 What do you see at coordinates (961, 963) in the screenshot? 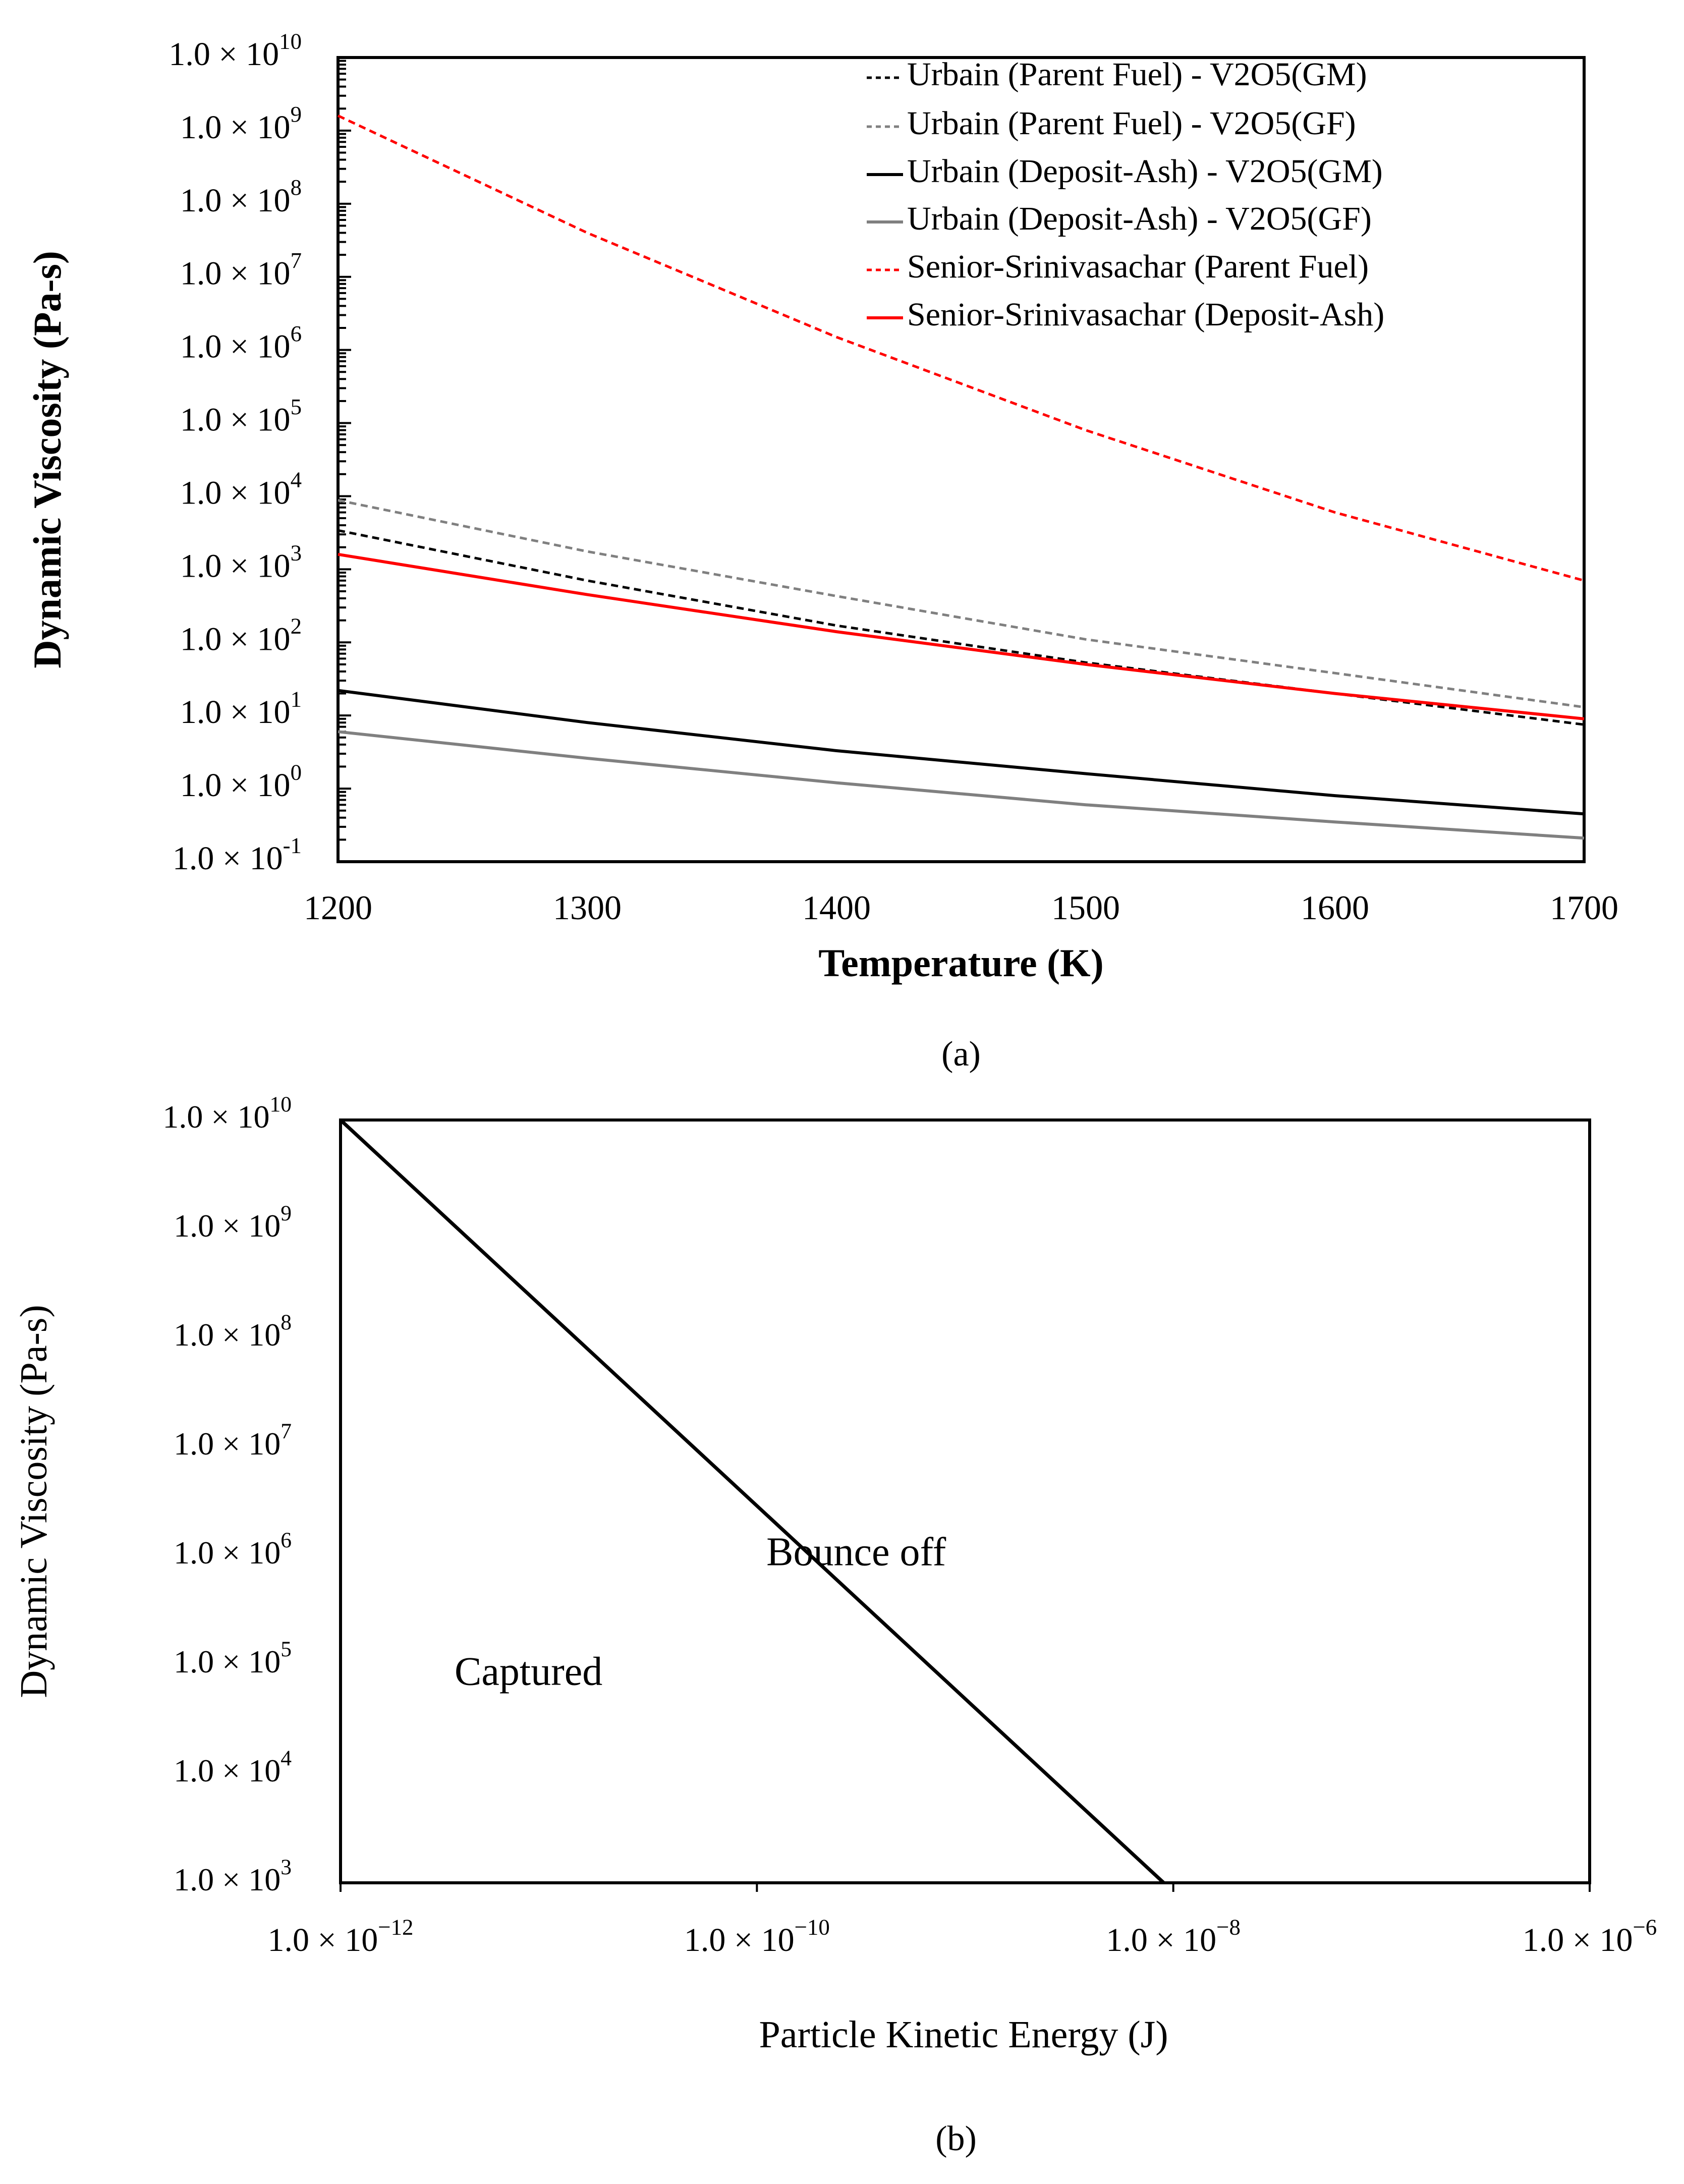
I see `x-axis-title-a: Temperature (K)` at bounding box center [961, 963].